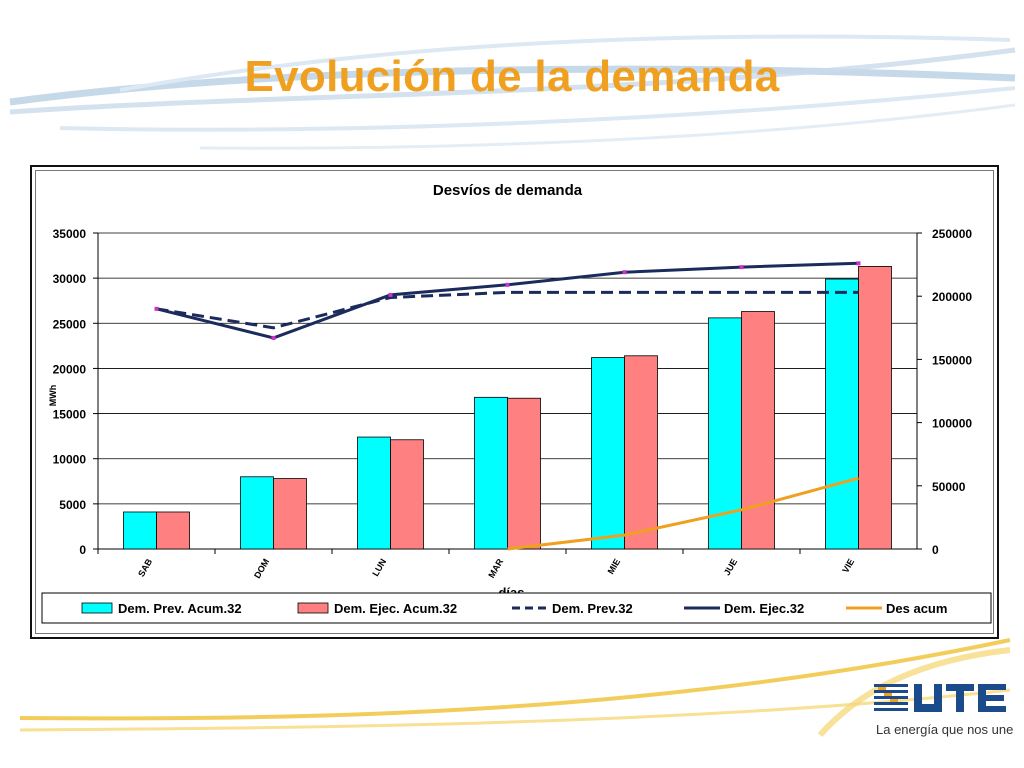 This screenshot has width=1024, height=768. Describe the element at coordinates (888, 694) in the screenshot. I see `logo-accent` at that location.